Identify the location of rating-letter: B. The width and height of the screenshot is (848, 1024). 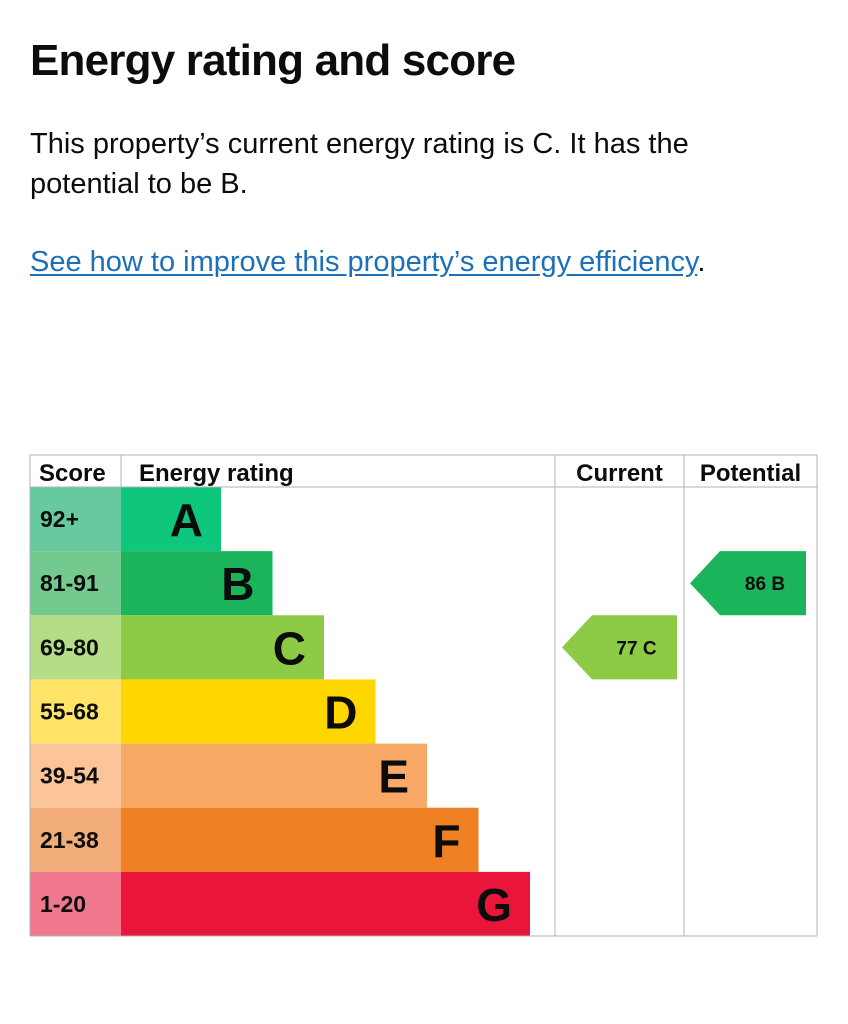
(237, 584).